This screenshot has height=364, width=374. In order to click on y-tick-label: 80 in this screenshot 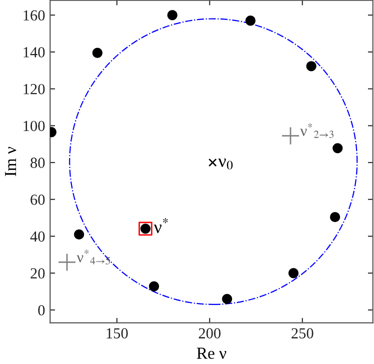, I will do `click(37, 163)`.